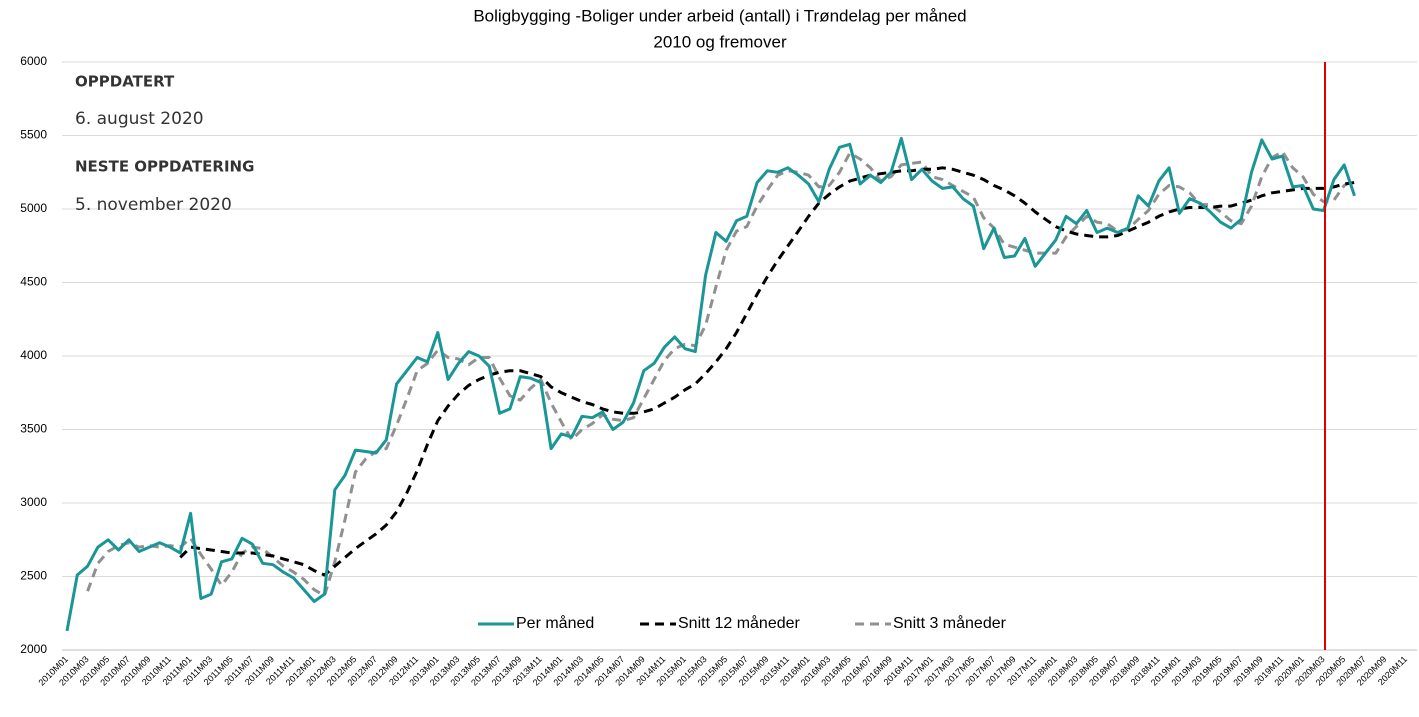  Describe the element at coordinates (33, 429) in the screenshot. I see `y-tick-label: 3500` at that location.